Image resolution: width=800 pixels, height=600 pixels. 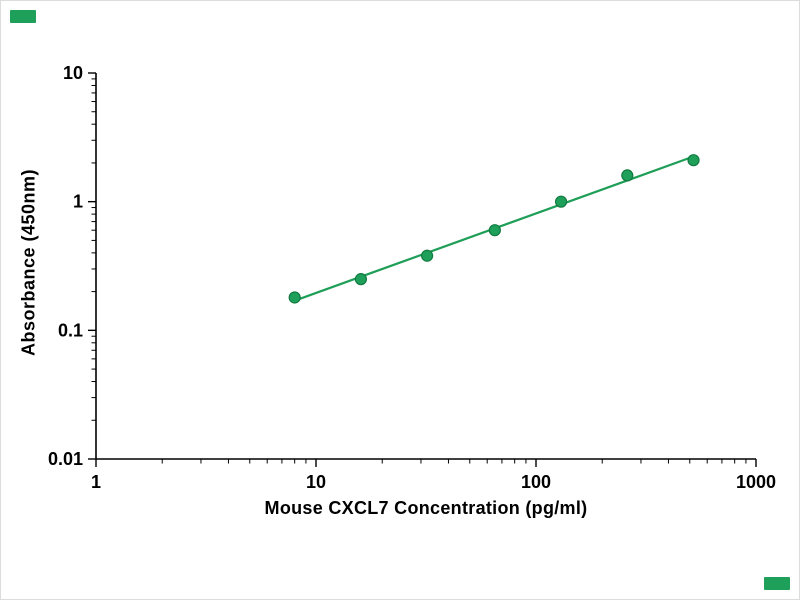 I want to click on x-tick-label: 1000, so click(x=756, y=482).